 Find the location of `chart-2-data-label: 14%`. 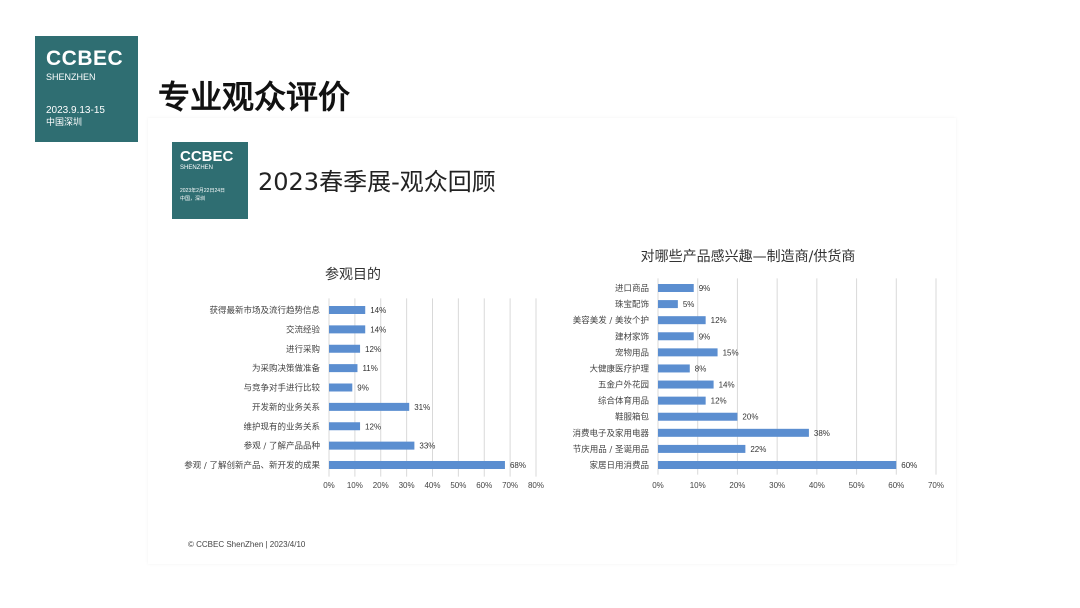

chart-2-data-label: 14% is located at coordinates (727, 385).